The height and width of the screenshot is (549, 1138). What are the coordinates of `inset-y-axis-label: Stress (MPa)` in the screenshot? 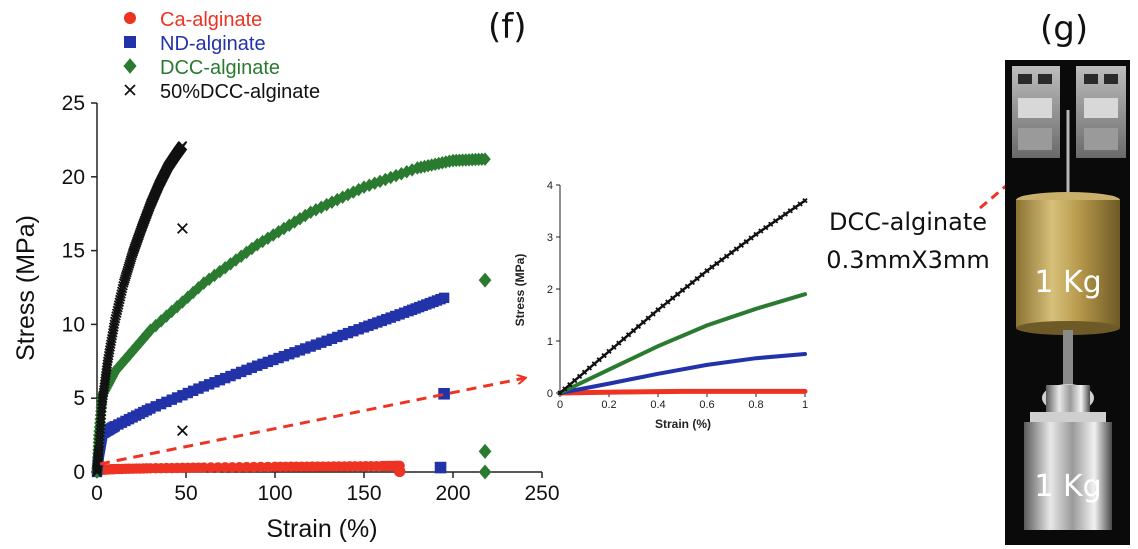 It's located at (520, 290).